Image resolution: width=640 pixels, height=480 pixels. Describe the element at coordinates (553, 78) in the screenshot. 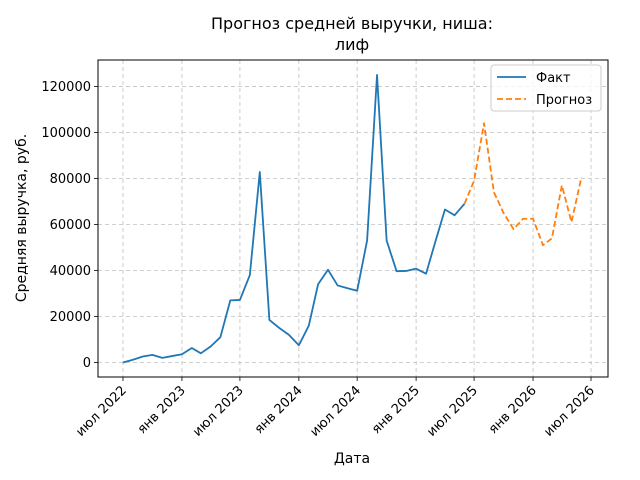

I see `legend-label-fact: Факт` at that location.